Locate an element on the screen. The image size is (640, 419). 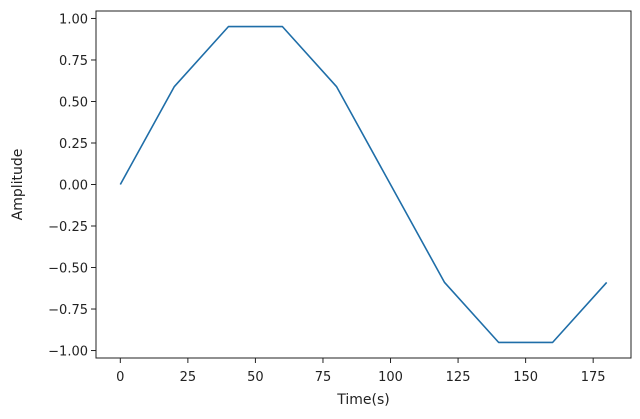
y-tick-label: 0.75 is located at coordinates (73, 61).